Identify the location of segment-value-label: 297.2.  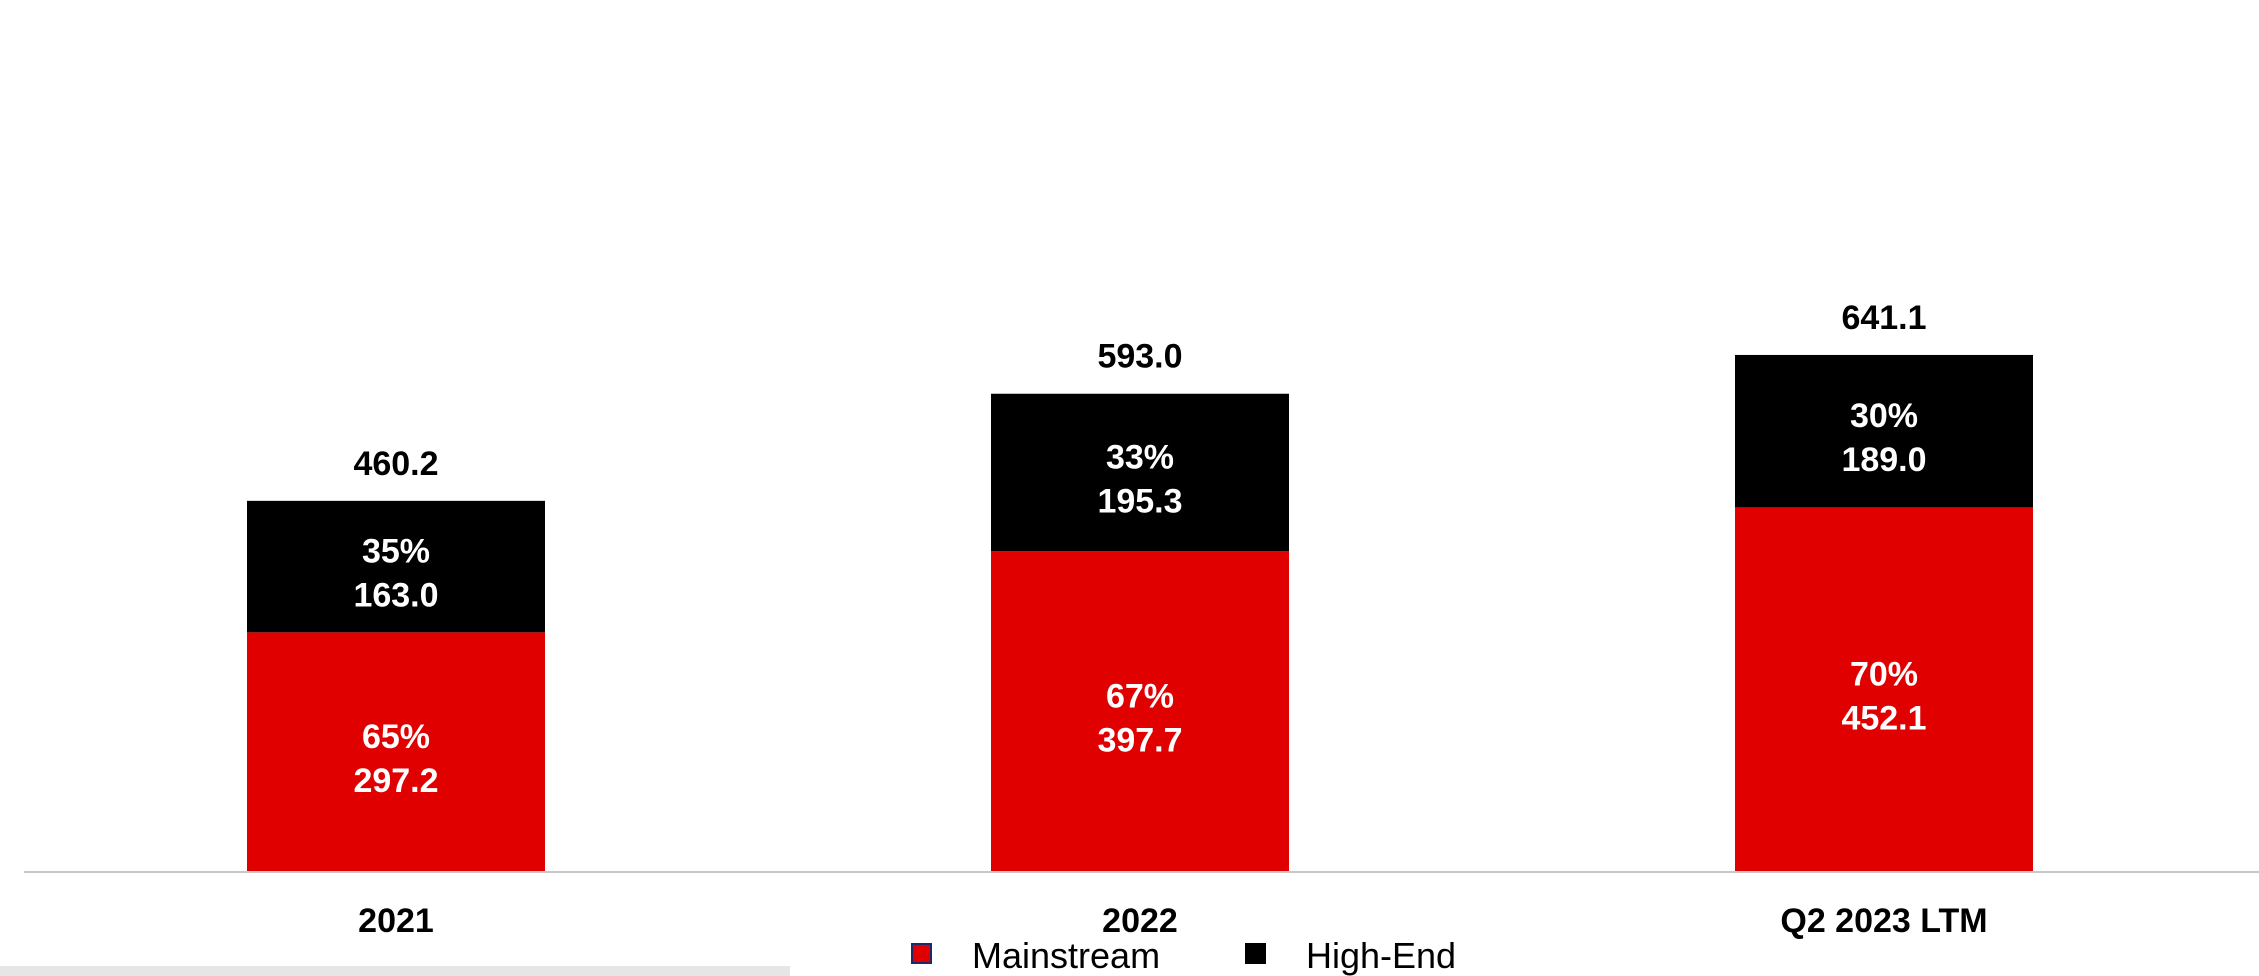
(395, 781).